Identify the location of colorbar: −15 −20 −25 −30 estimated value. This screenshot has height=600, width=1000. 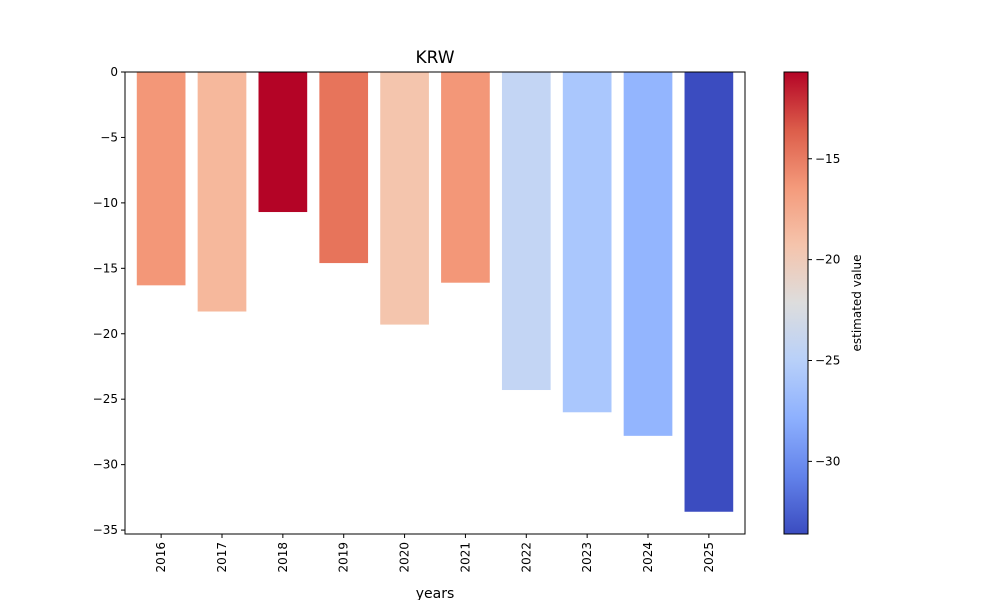
(823, 303).